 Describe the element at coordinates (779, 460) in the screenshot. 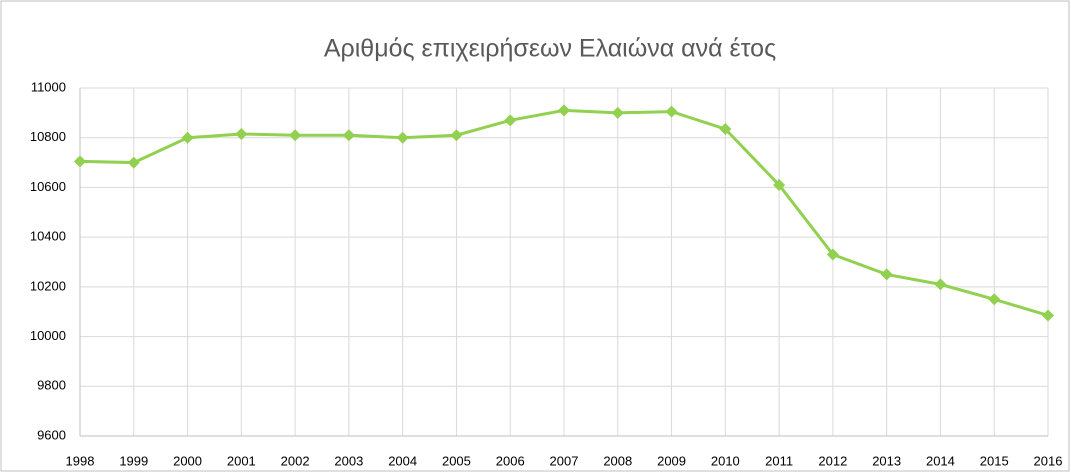

I see `x-tick-label: 2011` at that location.